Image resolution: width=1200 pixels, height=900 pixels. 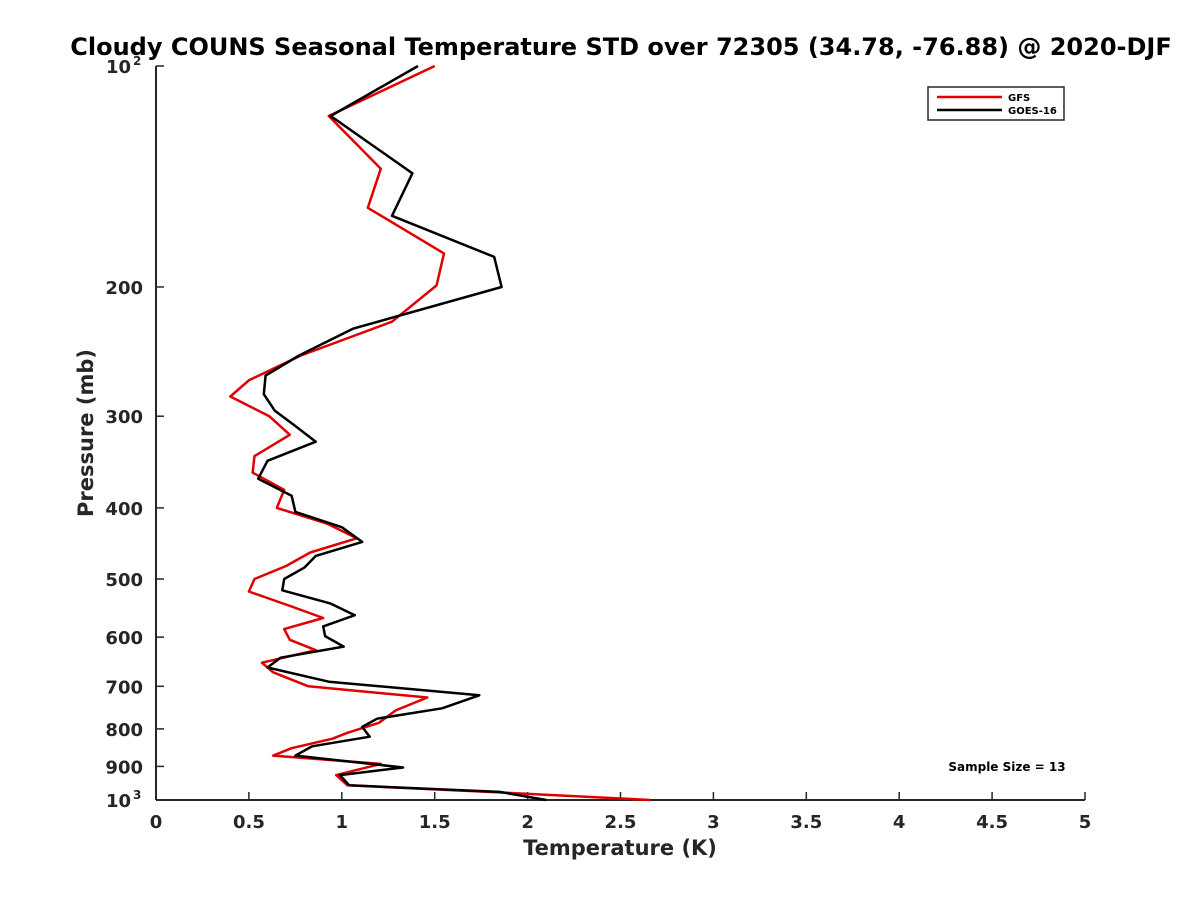 I want to click on sample-size-annotation: Sample Size = 13, so click(x=1006, y=767).